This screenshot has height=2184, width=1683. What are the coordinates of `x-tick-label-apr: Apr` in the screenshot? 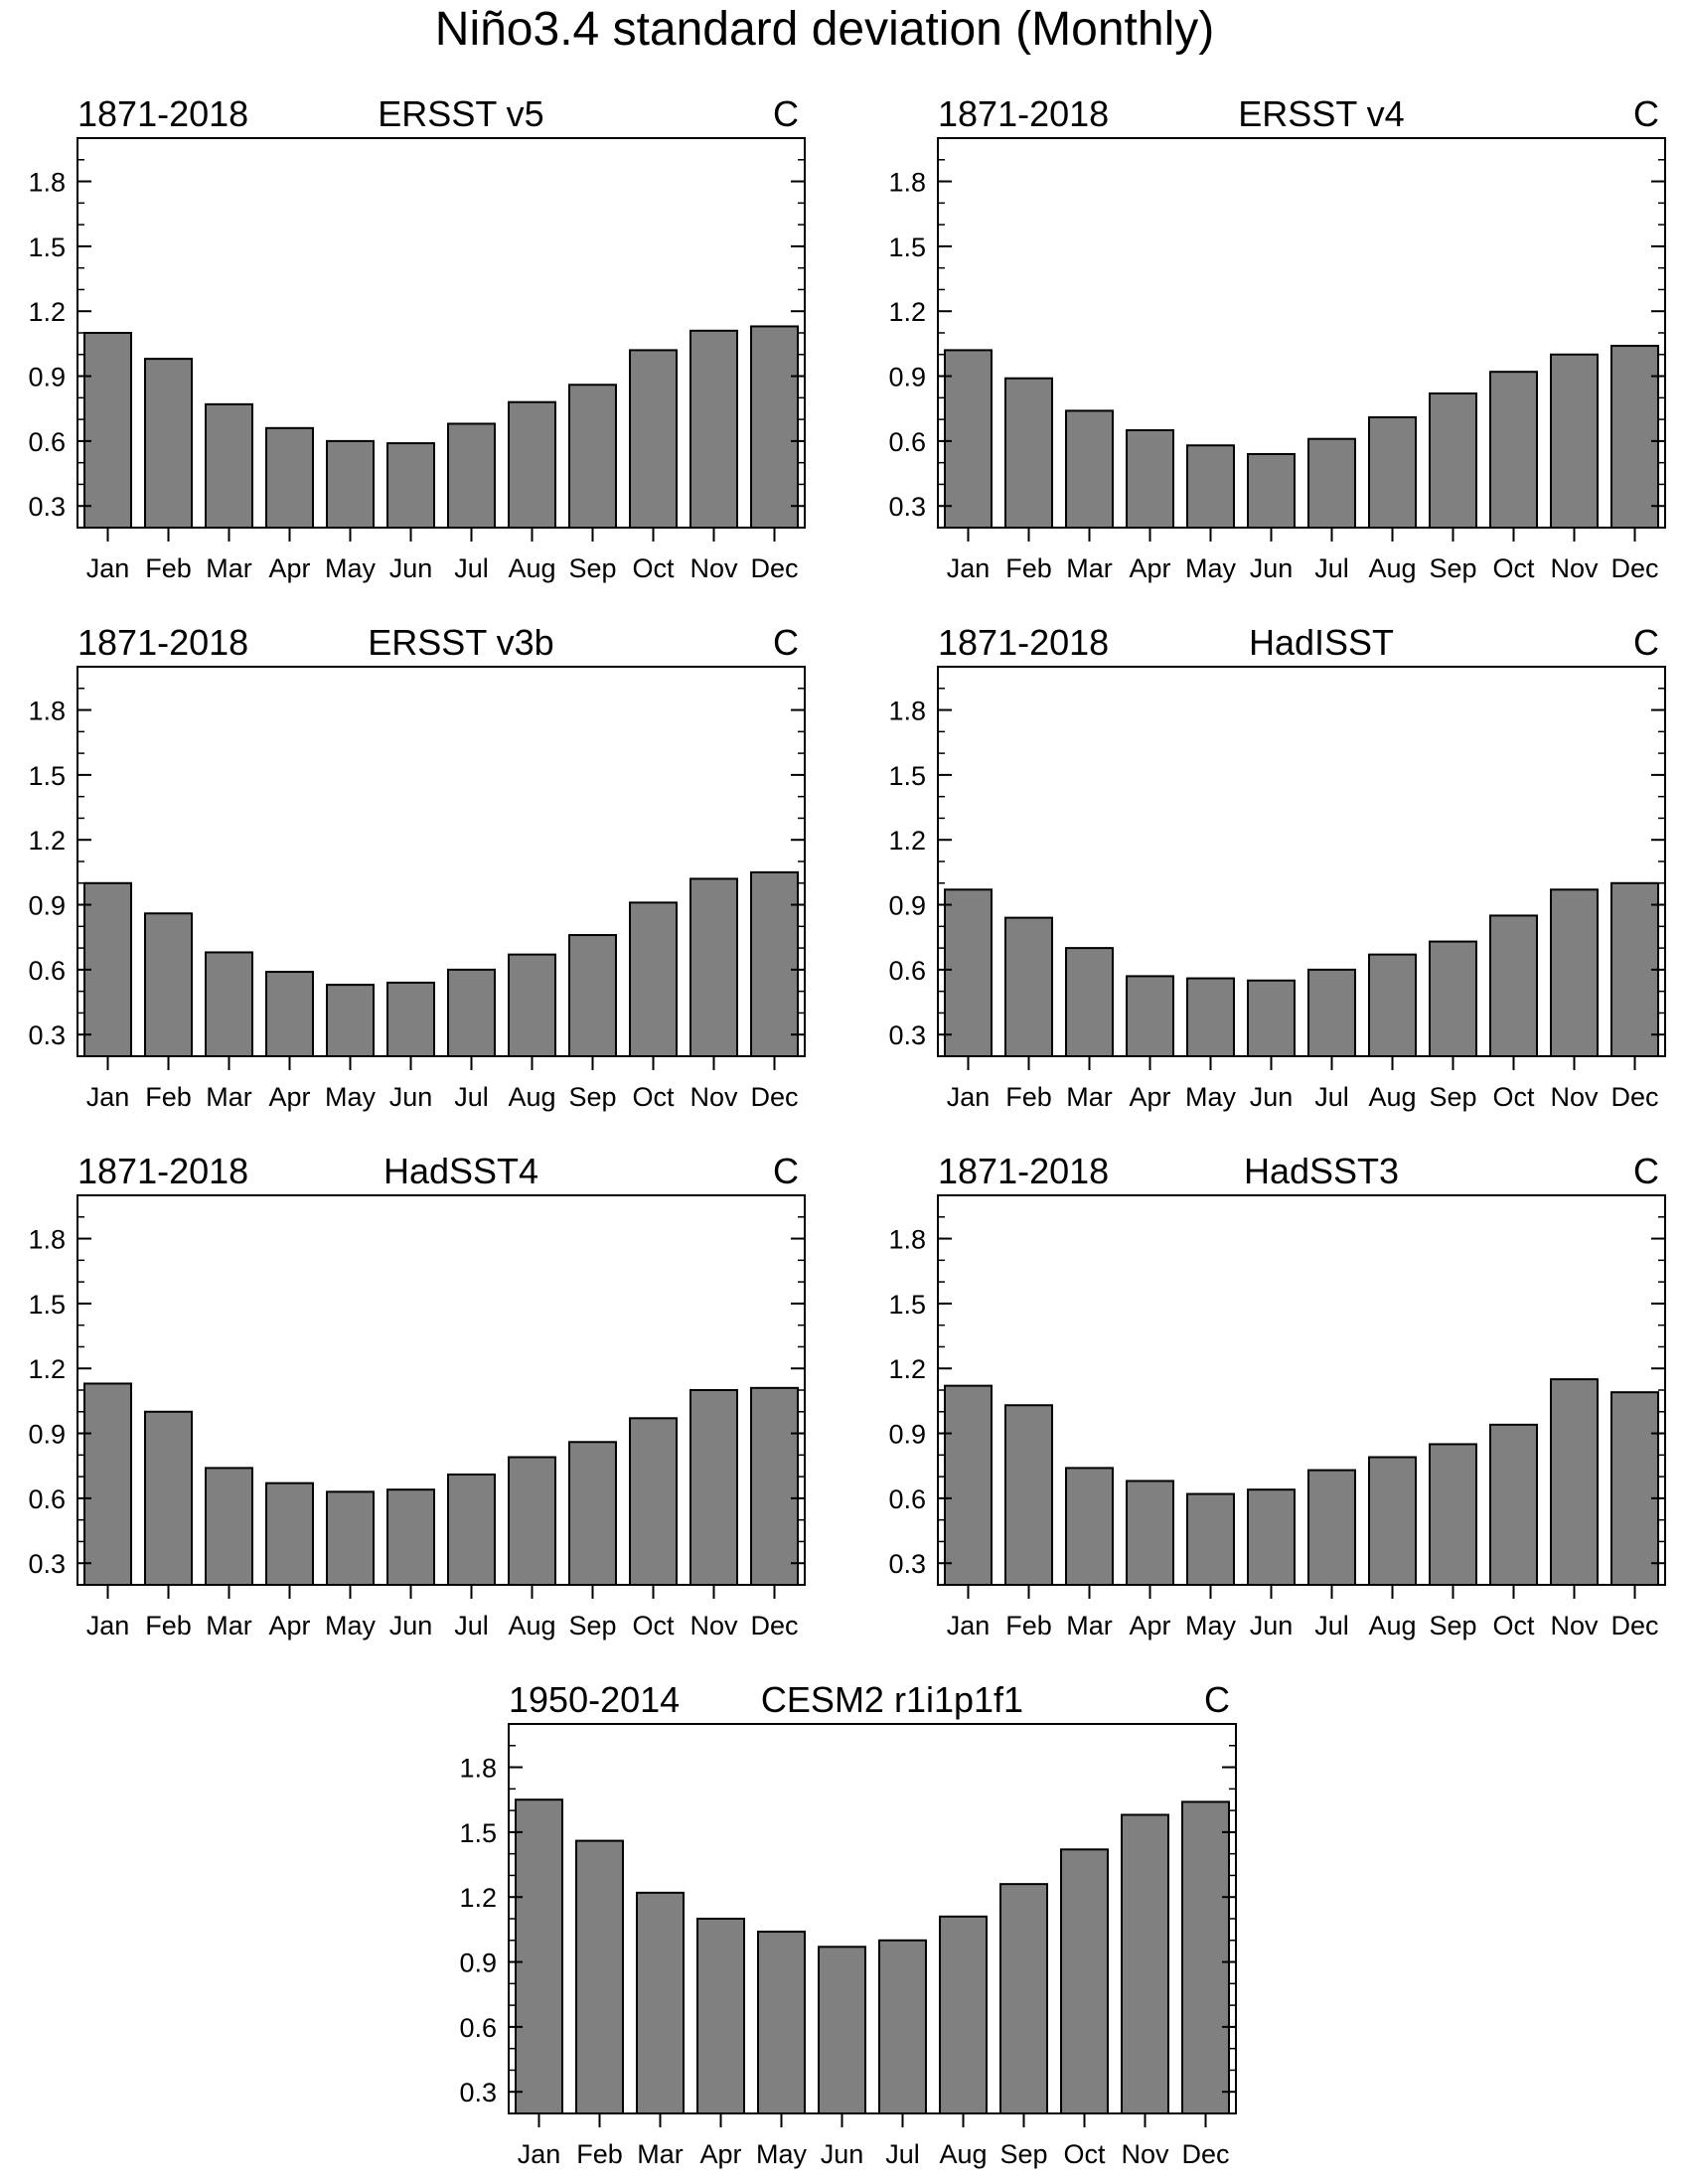 It's located at (720, 2154).